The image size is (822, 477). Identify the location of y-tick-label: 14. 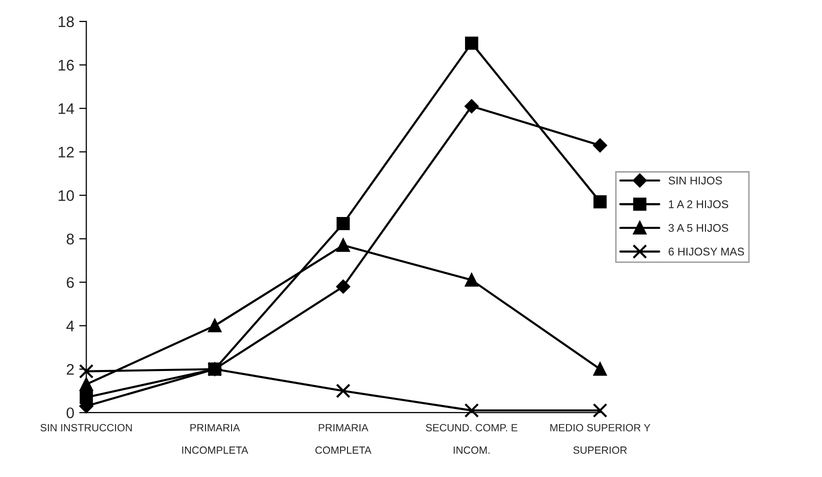
(66, 108).